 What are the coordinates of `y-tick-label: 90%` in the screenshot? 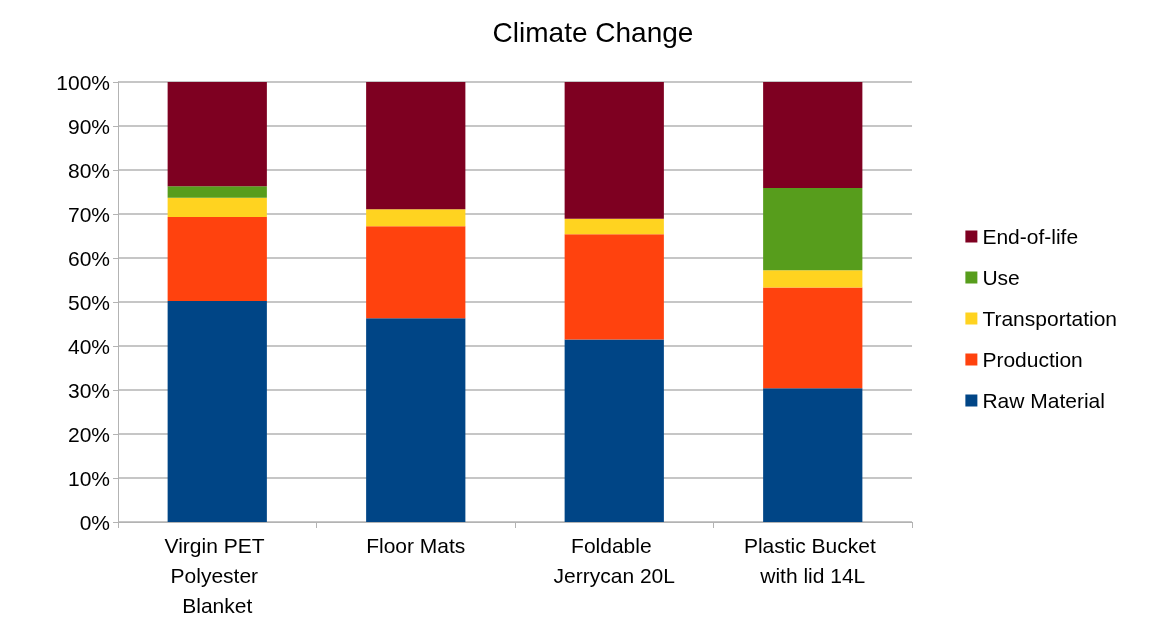 It's located at (88, 126).